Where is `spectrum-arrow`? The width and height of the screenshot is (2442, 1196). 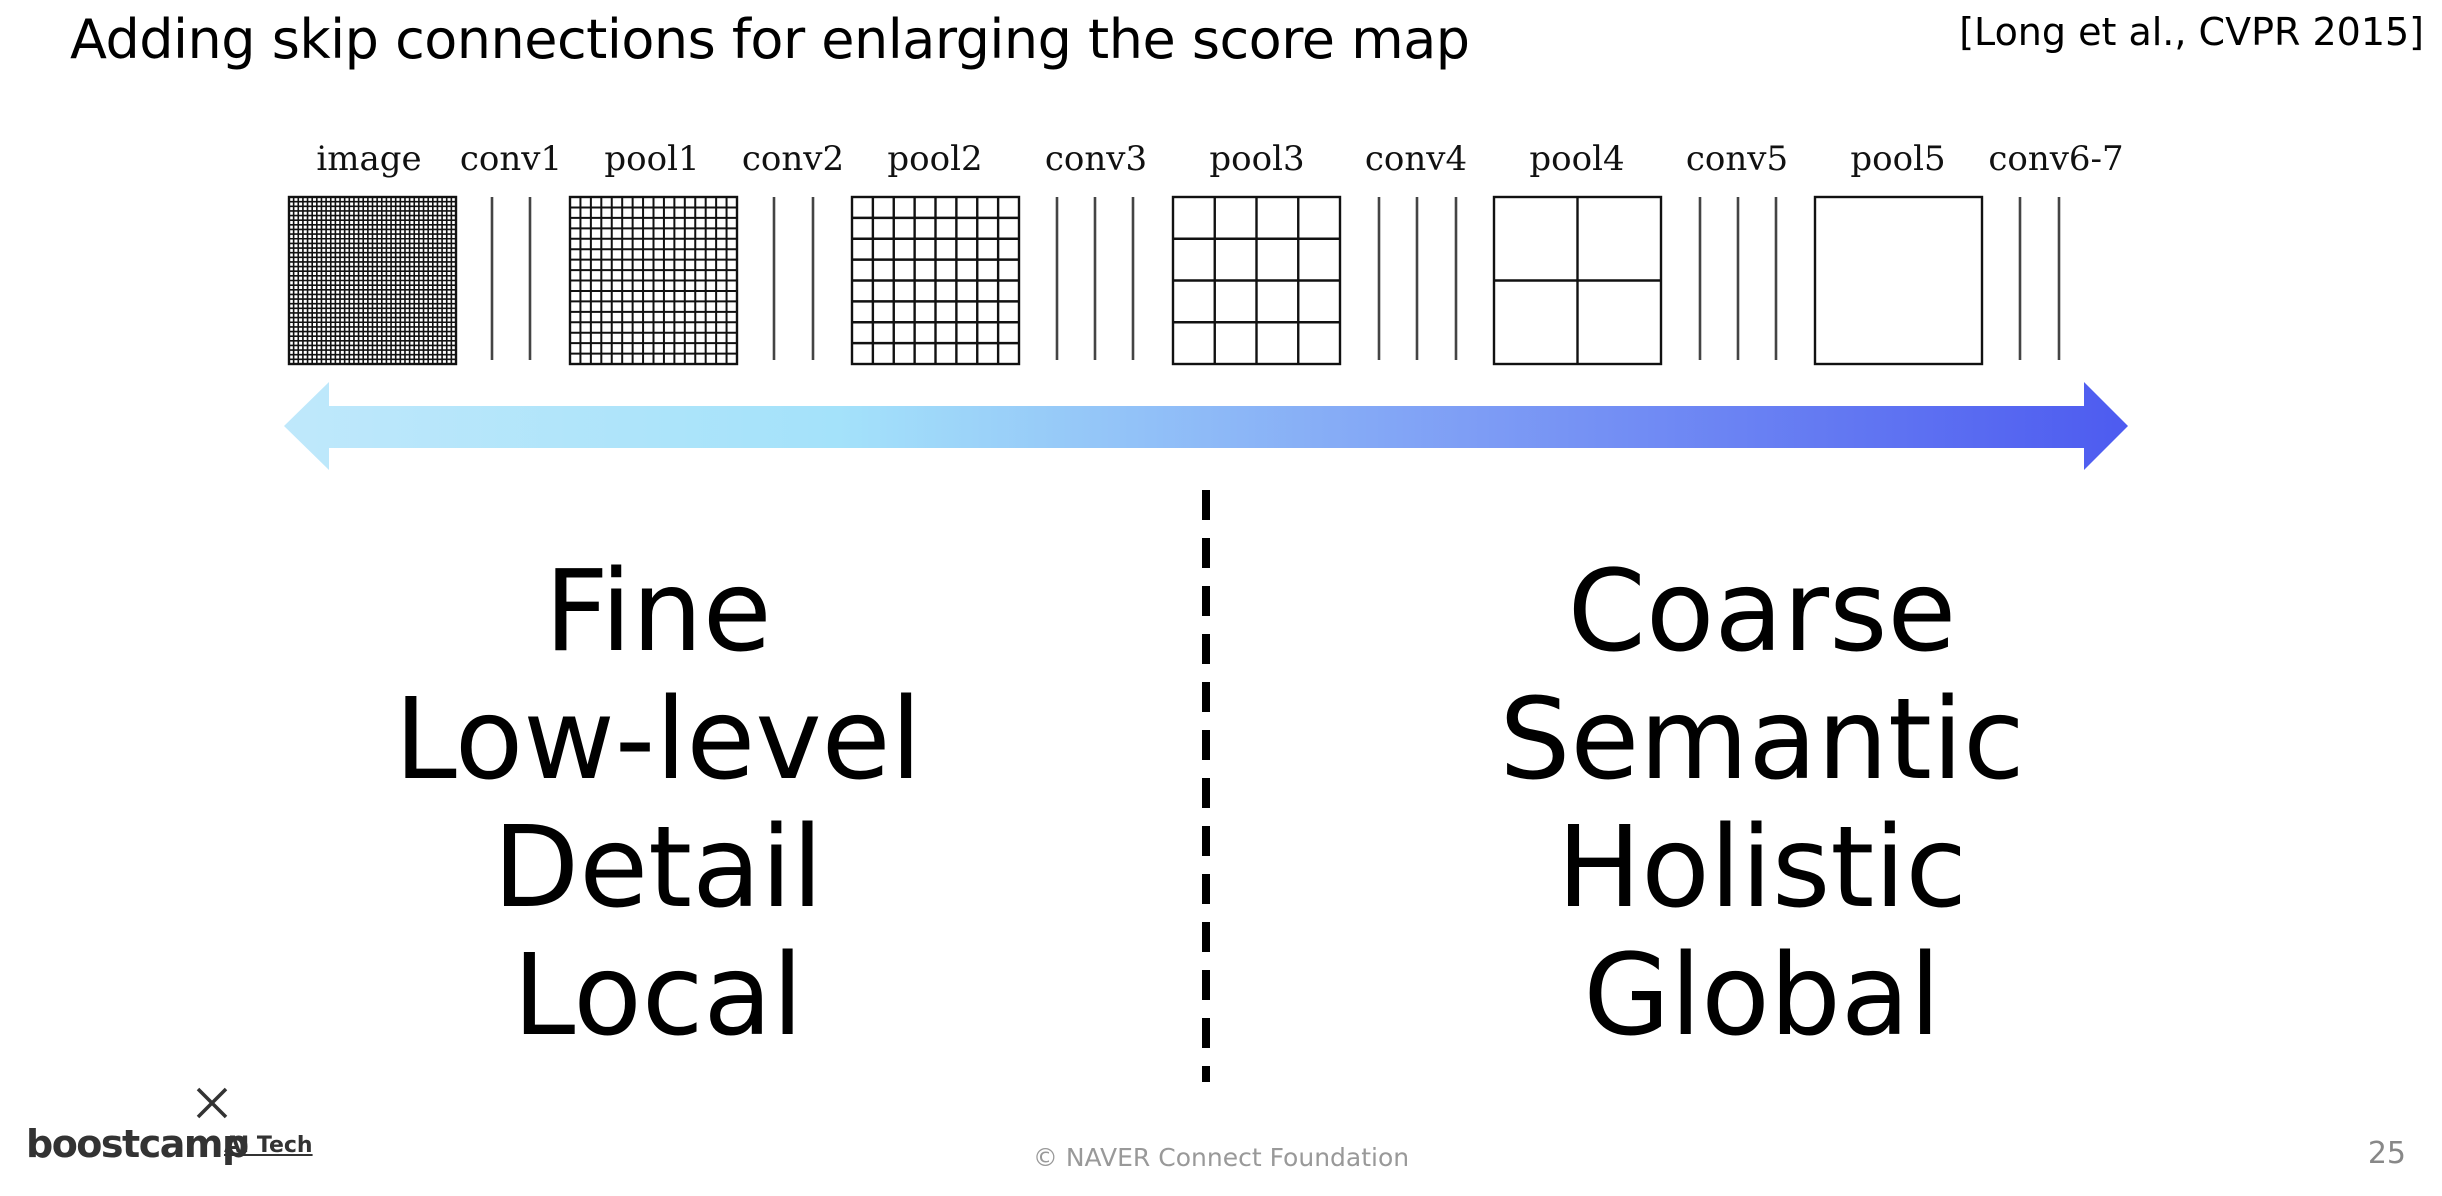 spectrum-arrow is located at coordinates (1206, 426).